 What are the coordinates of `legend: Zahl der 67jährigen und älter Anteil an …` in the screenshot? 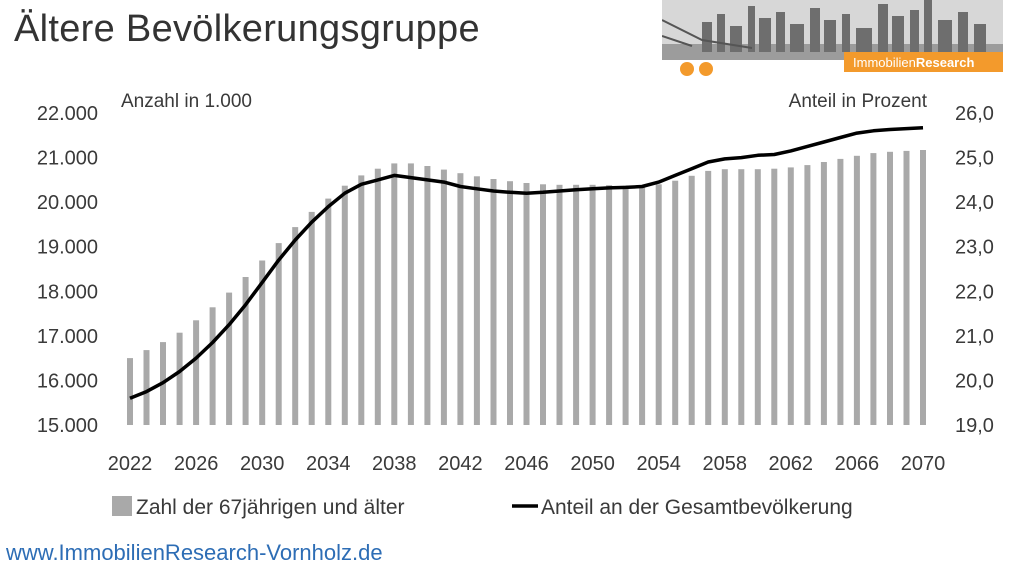 It's located at (482, 507).